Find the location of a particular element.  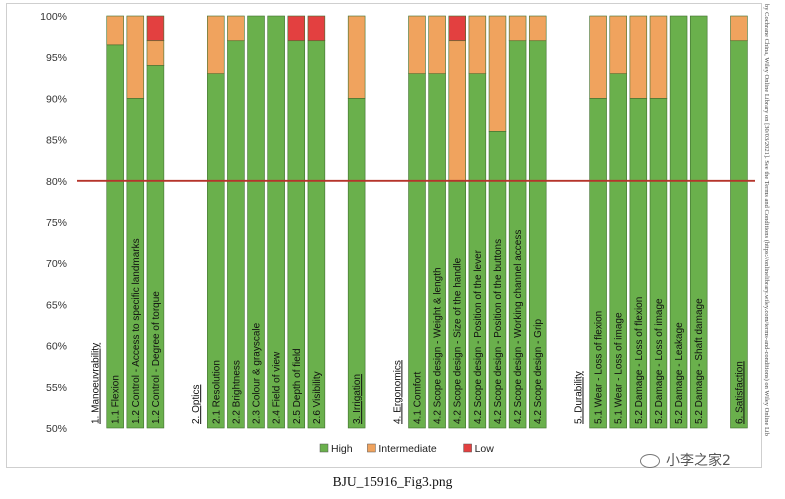

bar-label: 4.2 Scope design - Position of the lever is located at coordinates (478, 336).